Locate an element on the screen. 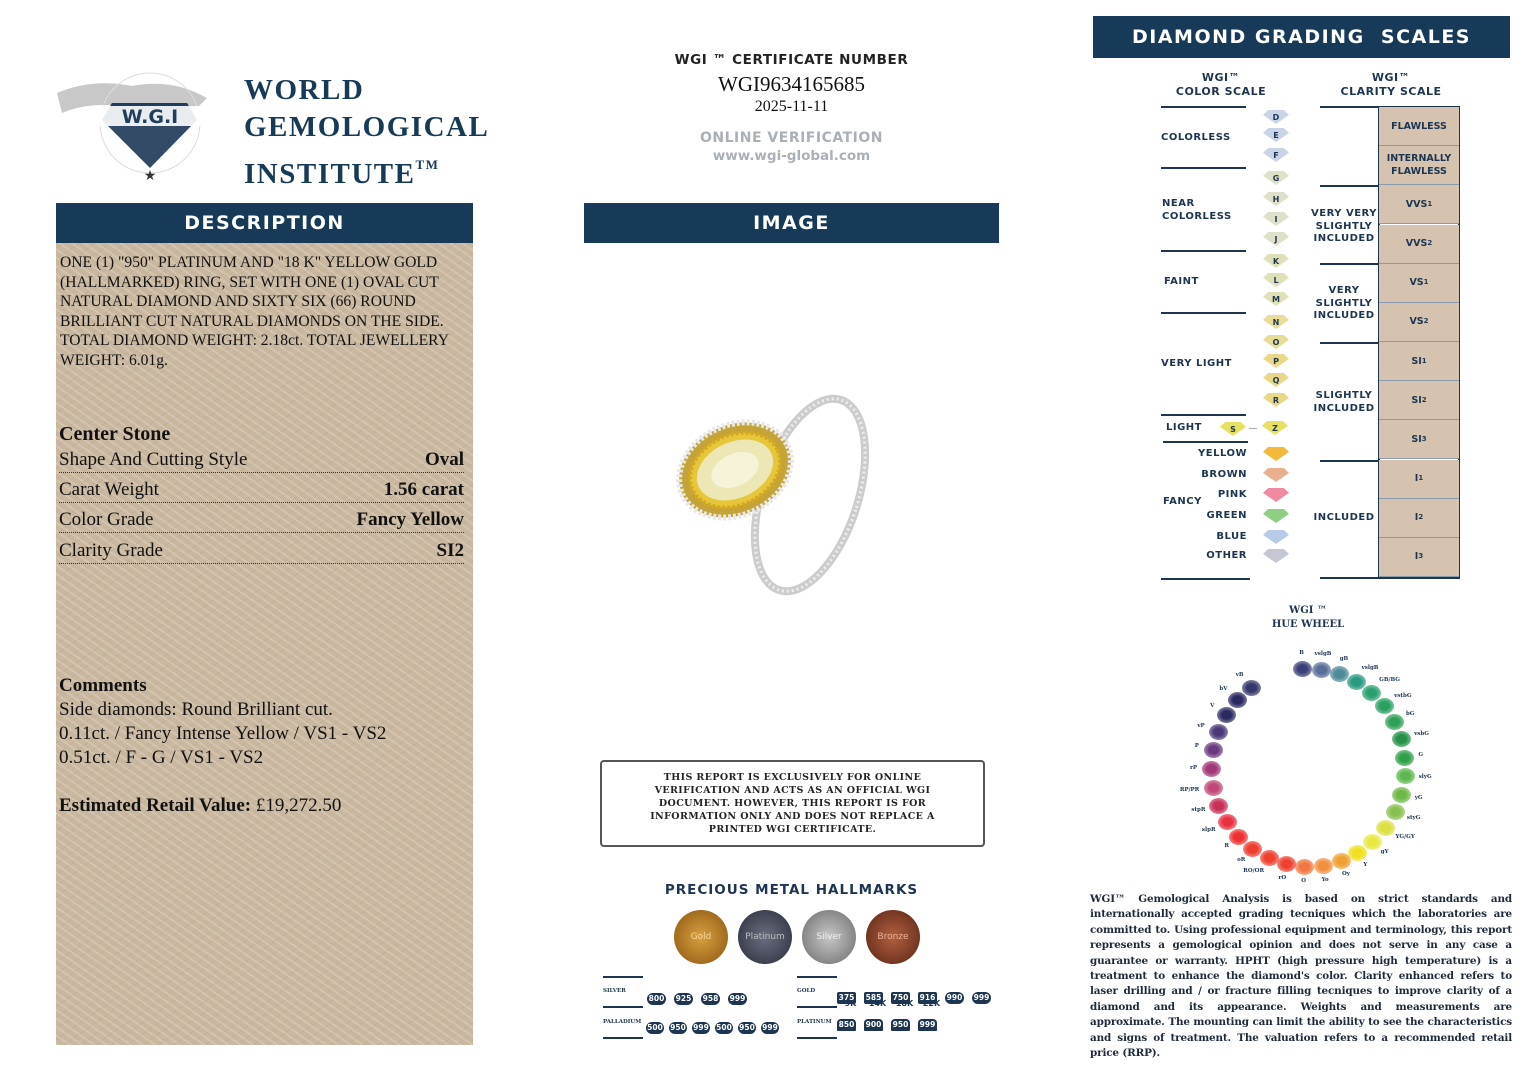 The image size is (1526, 1080). hue-label: bG is located at coordinates (1410, 713).